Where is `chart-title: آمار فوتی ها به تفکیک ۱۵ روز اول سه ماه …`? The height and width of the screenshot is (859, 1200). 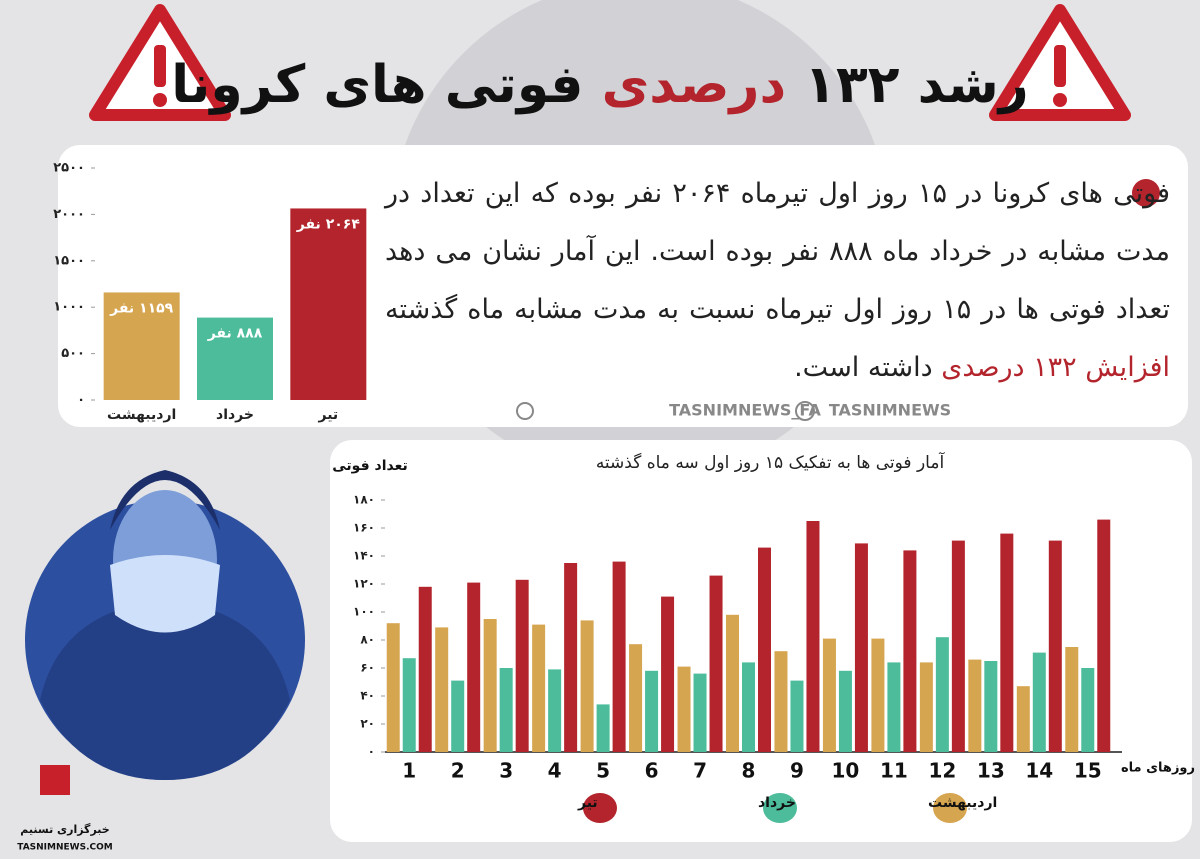
chart-title: آمار فوتی ها به تفکیک ۱۵ روز اول سه ماه … is located at coordinates (771, 462).